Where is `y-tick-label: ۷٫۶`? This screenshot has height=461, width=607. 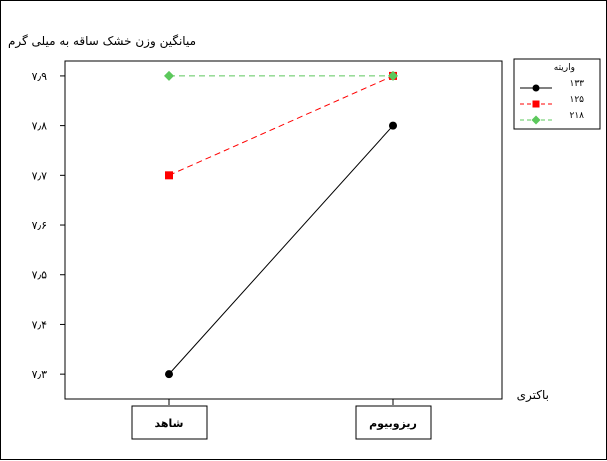
y-tick-label: ۷٫۶ is located at coordinates (39, 225).